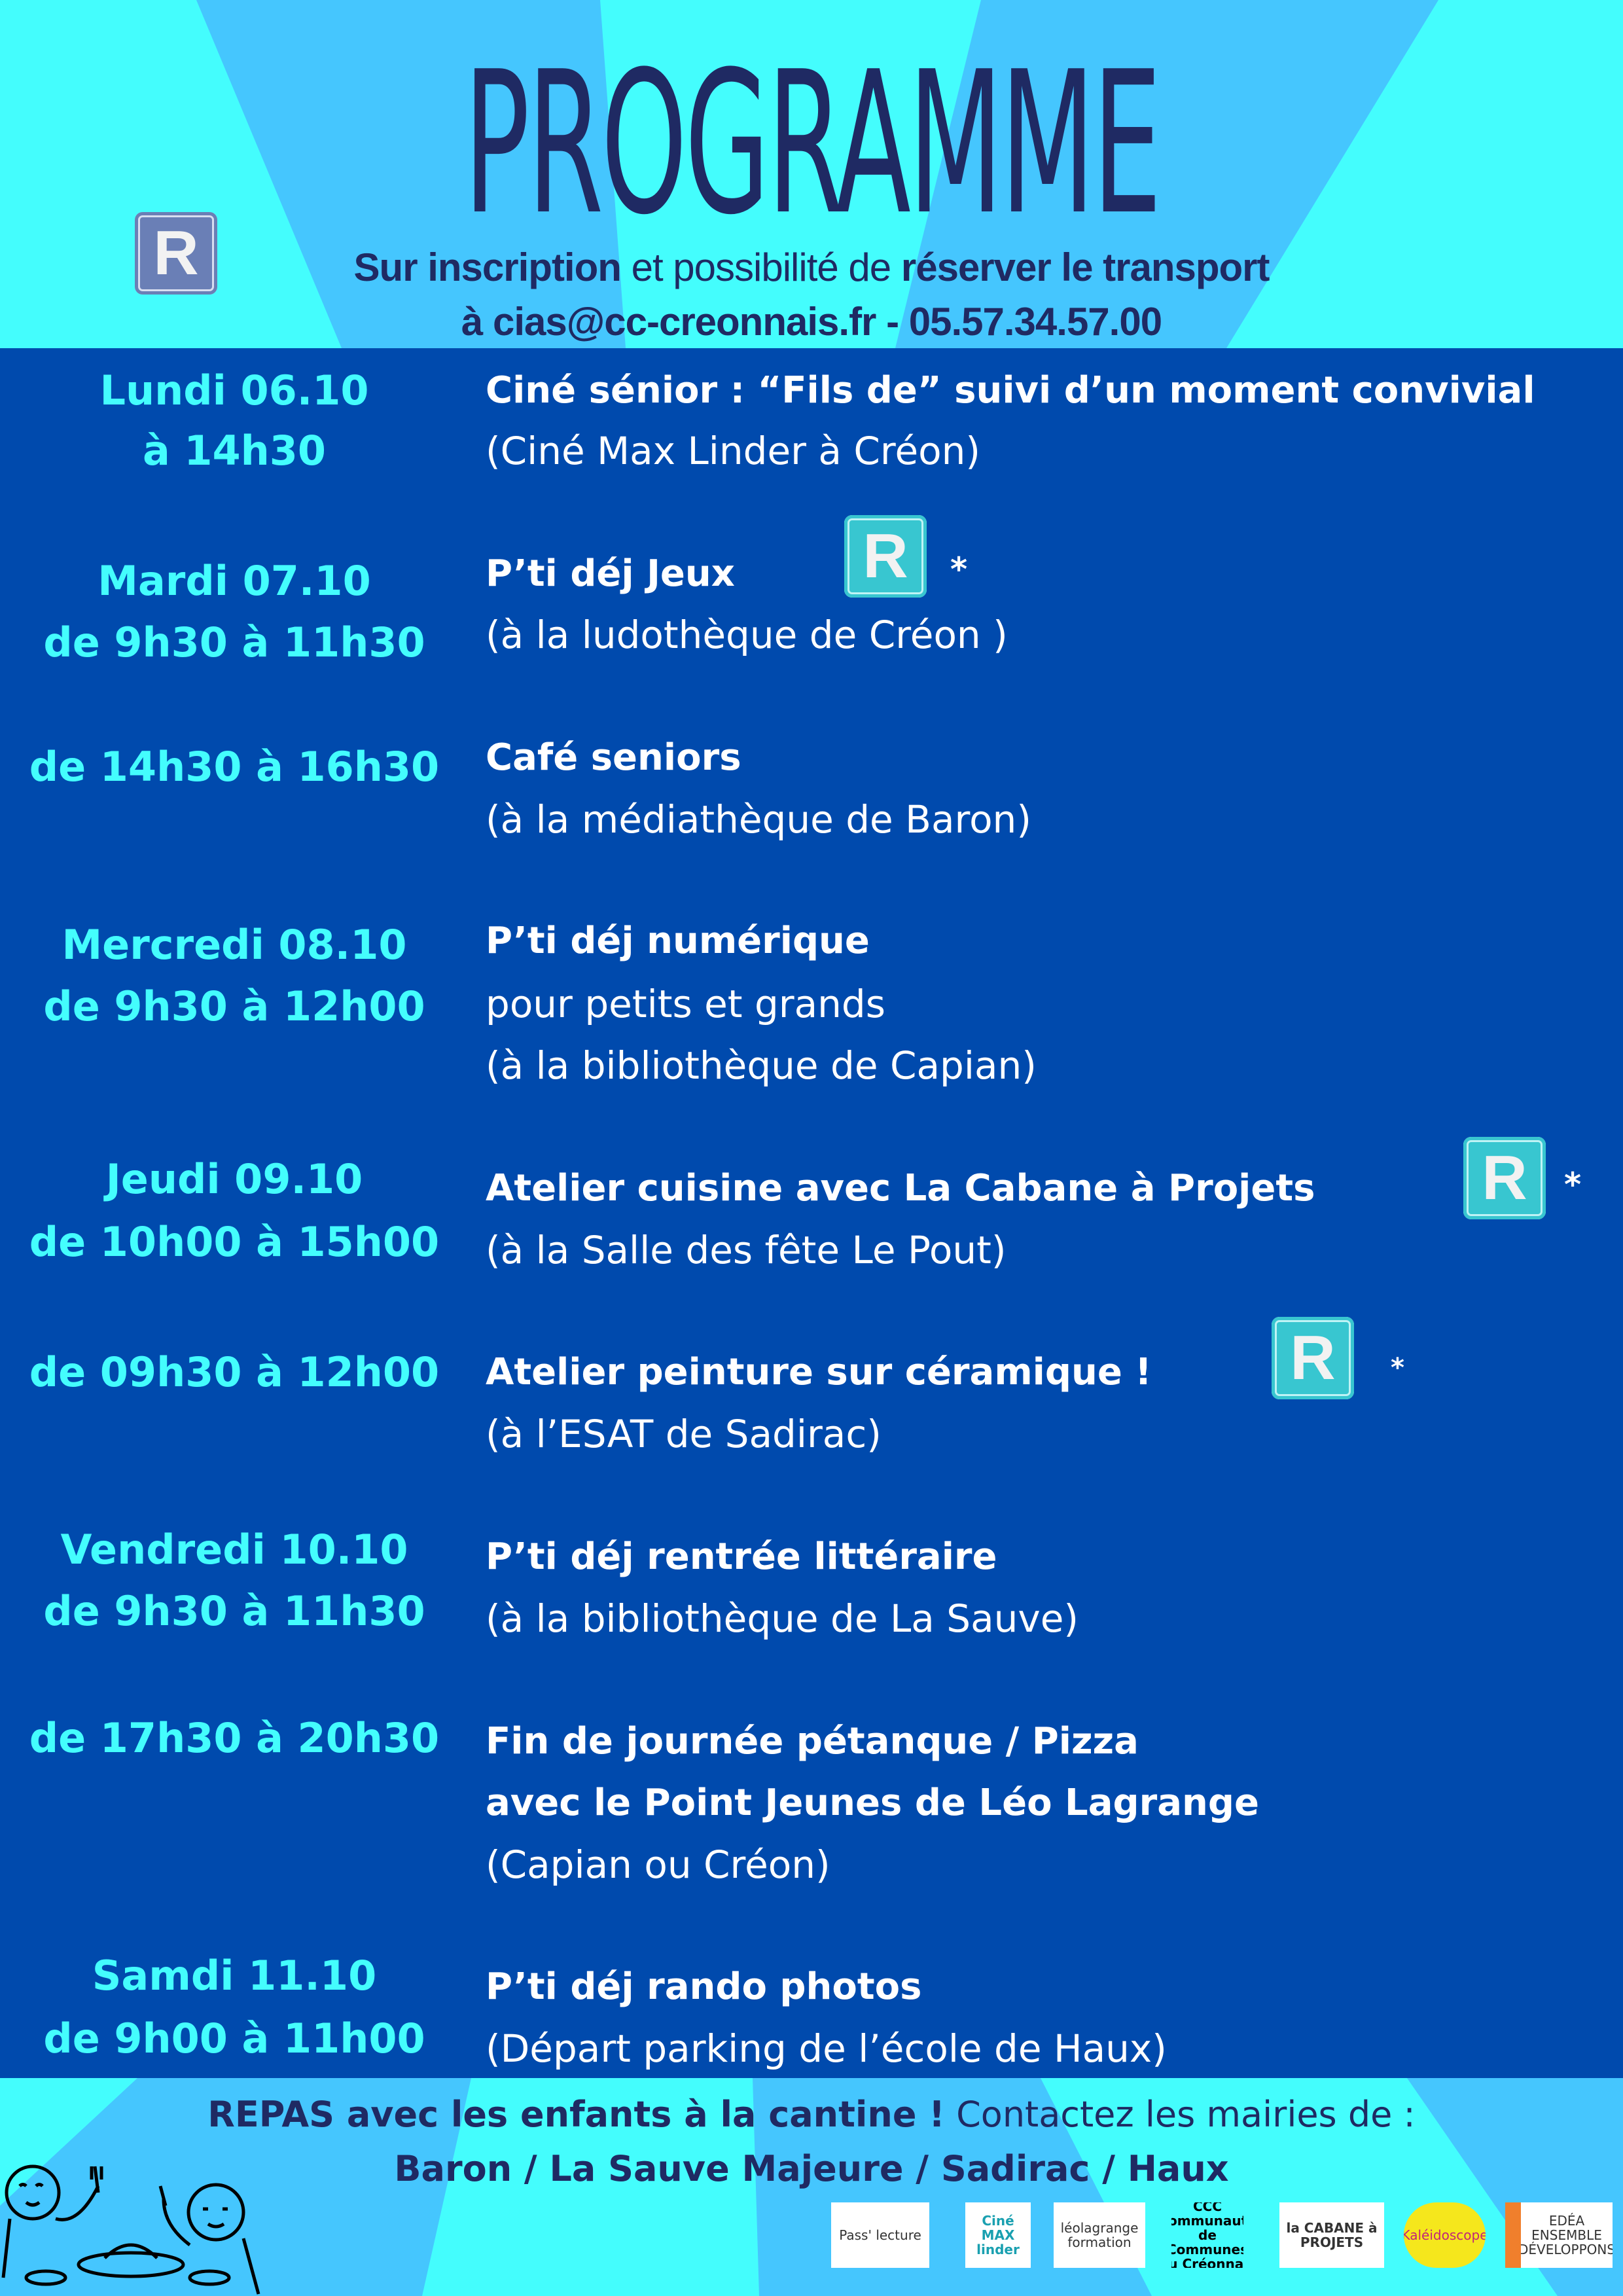 The width and height of the screenshot is (1623, 2296). Describe the element at coordinates (234, 390) in the screenshot. I see `event-date: Lundi 06.10` at that location.